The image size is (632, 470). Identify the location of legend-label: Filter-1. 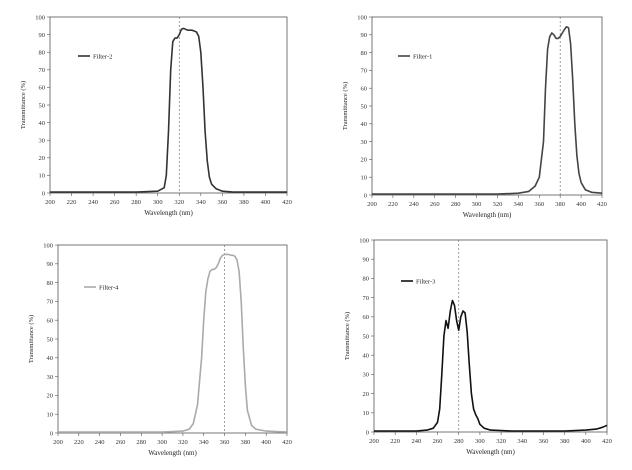
(422, 56).